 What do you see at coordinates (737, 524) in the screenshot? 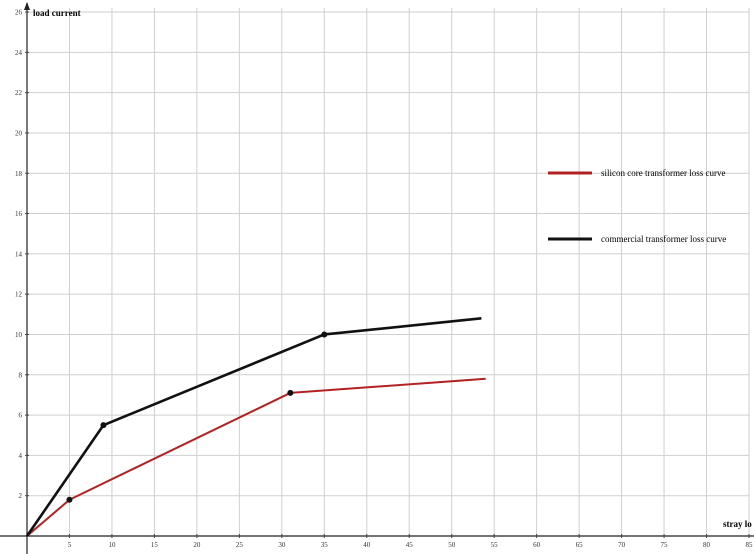
I see `x-axis-title: stray lo` at bounding box center [737, 524].